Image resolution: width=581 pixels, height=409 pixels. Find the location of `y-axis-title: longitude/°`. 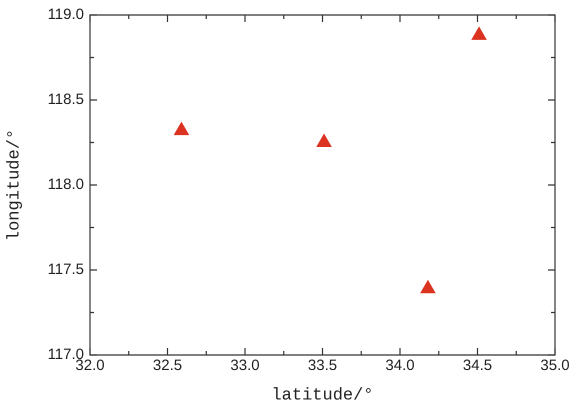

y-axis-title: longitude/° is located at coordinates (15, 185).